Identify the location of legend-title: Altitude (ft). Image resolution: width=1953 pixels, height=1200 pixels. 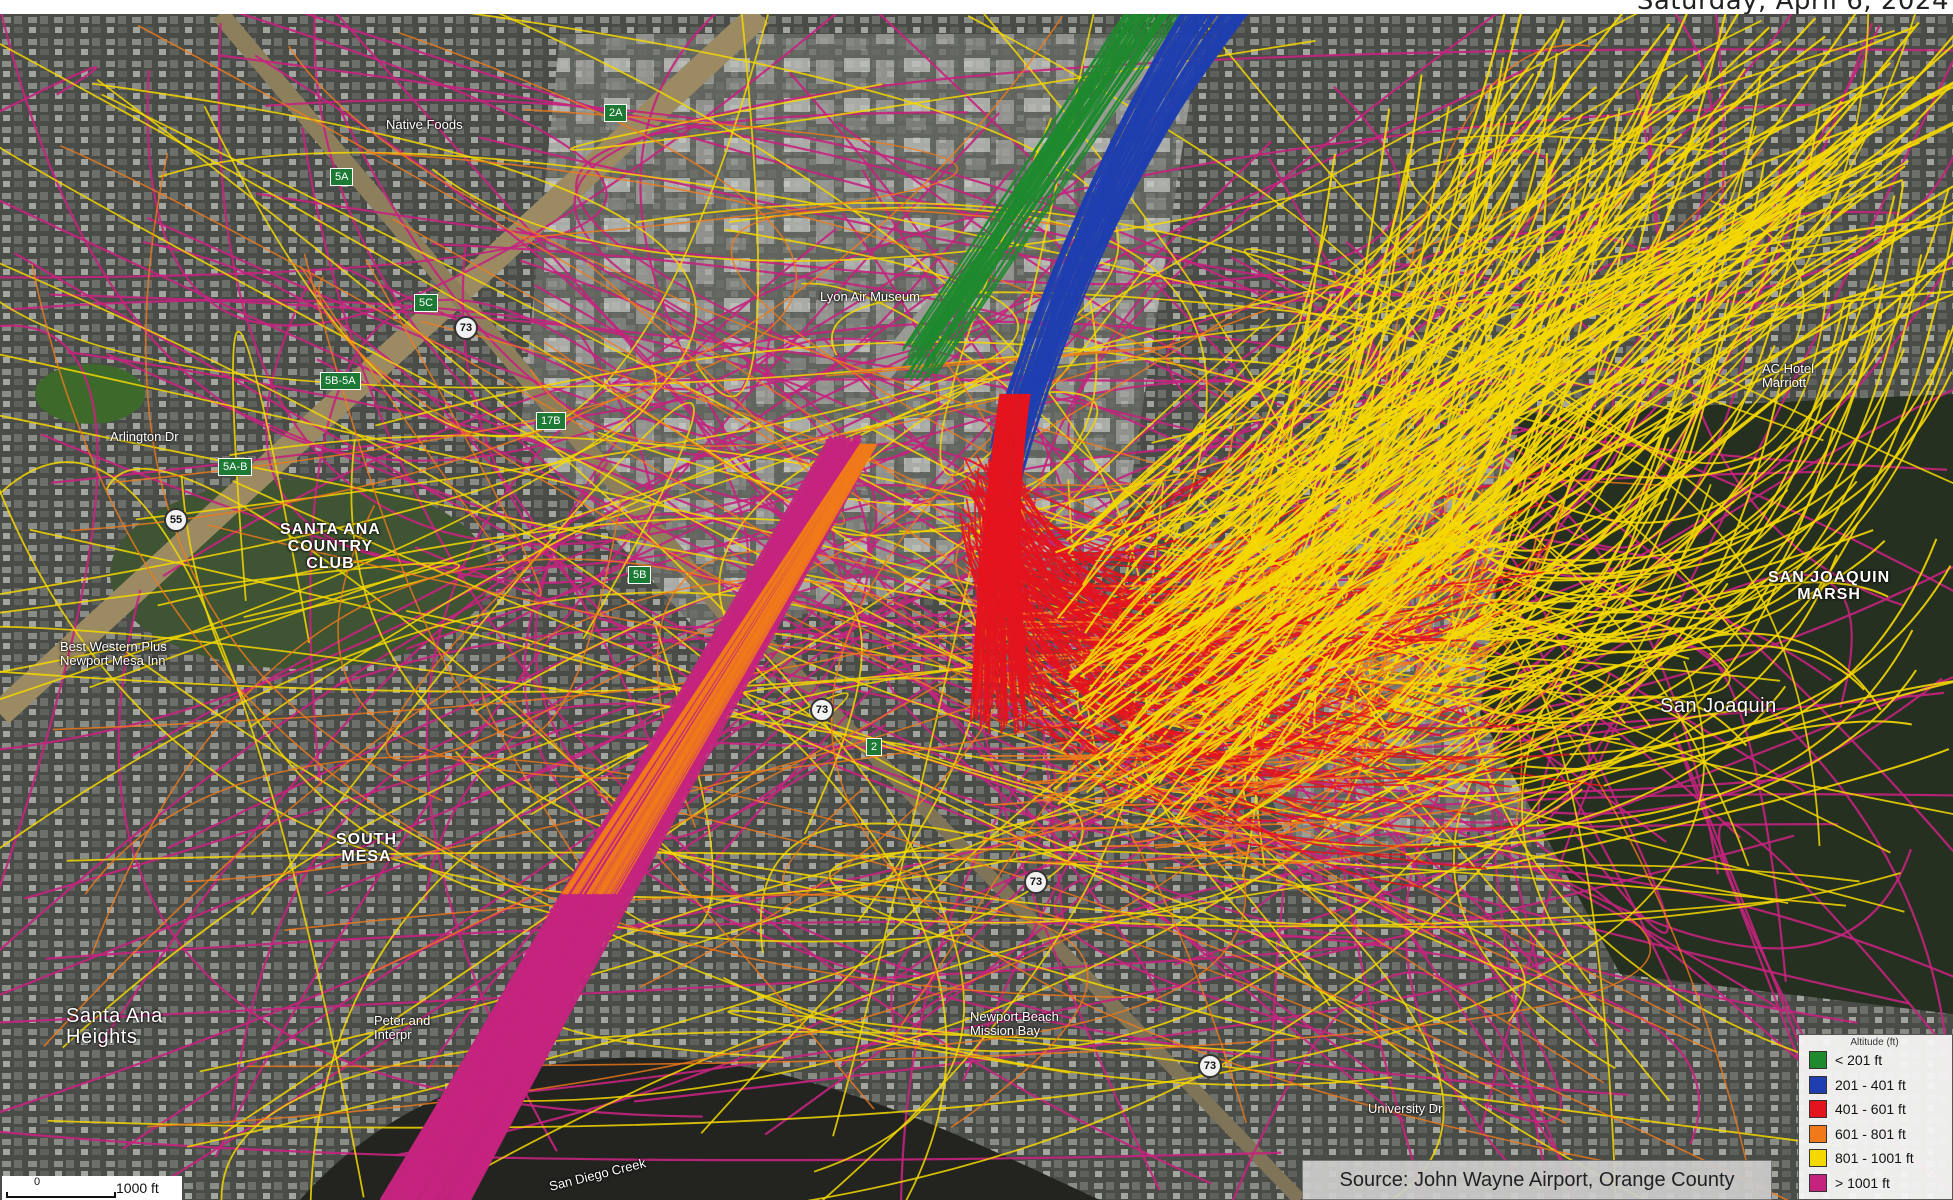
(1874, 1042).